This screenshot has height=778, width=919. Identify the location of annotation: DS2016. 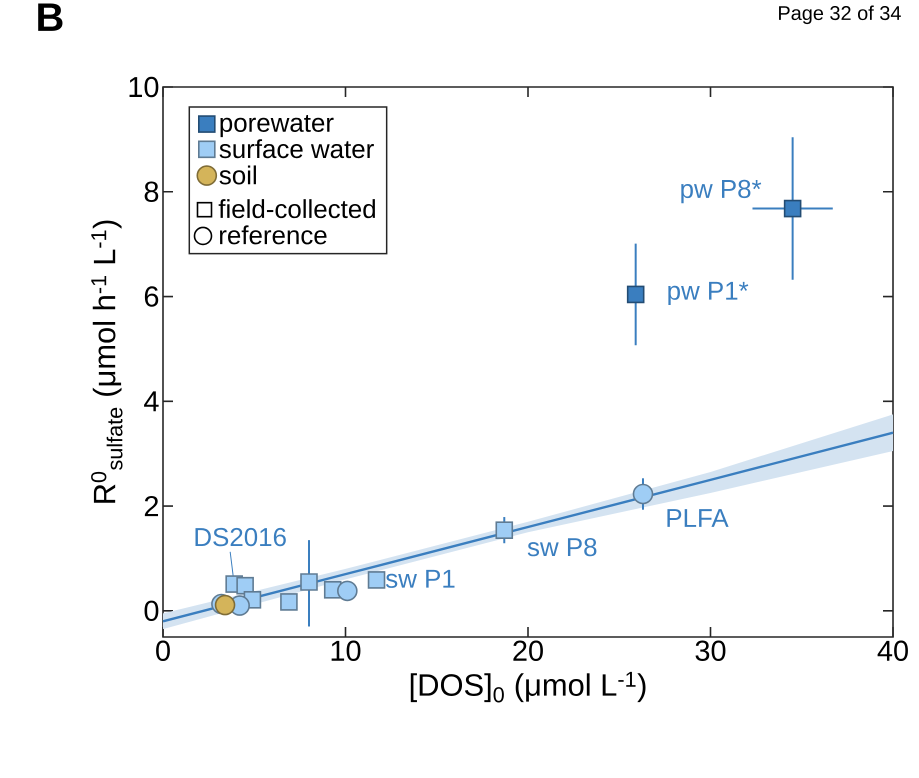
(240, 537).